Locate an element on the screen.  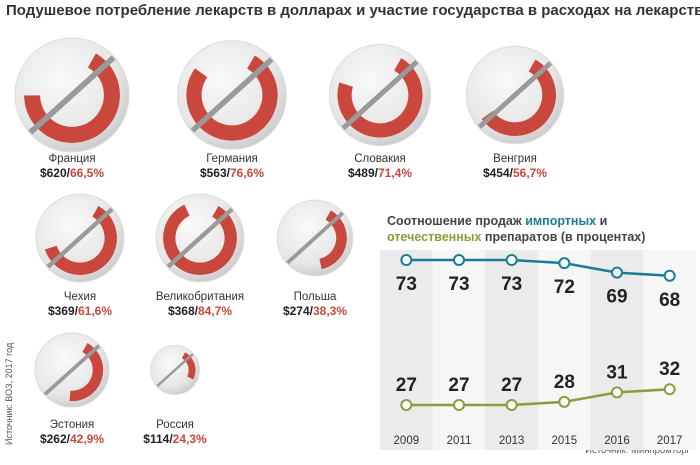
value-label: $262/42,9% is located at coordinates (72, 439).